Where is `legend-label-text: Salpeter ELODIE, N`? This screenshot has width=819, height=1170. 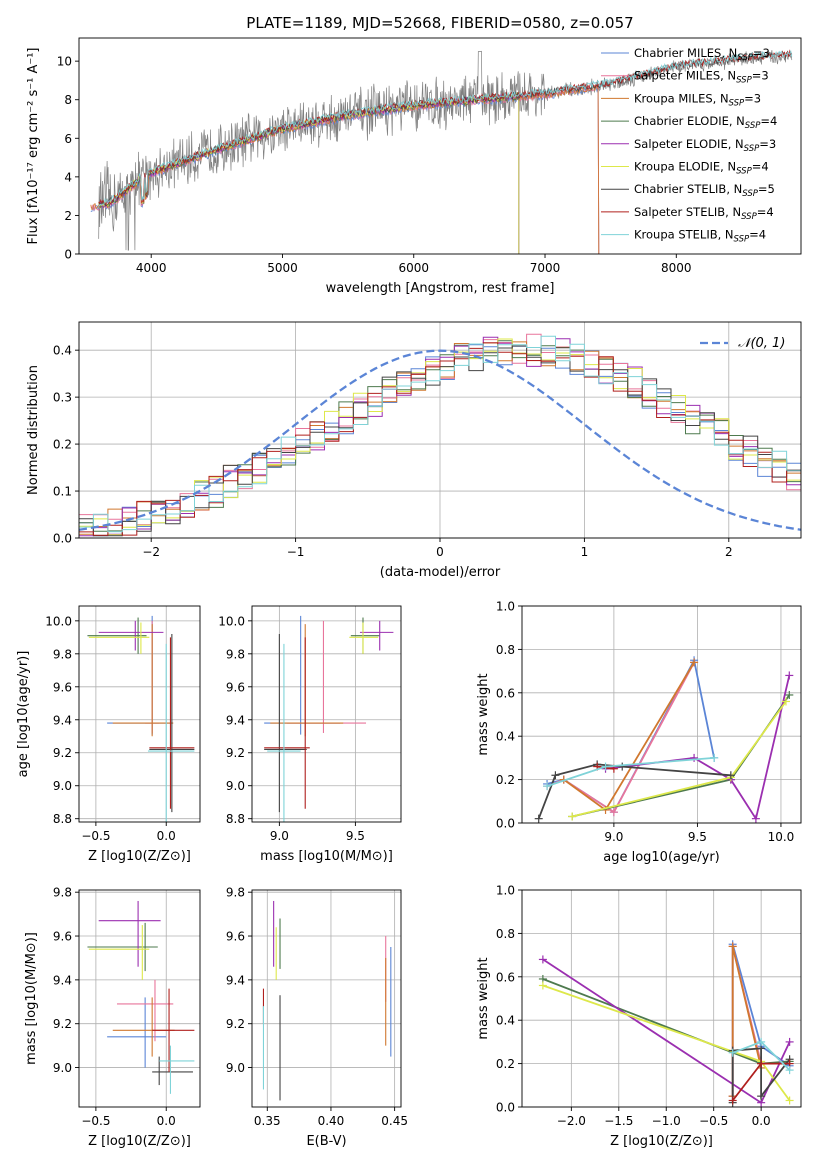 legend-label-text: Salpeter ELODIE, N is located at coordinates (689, 144).